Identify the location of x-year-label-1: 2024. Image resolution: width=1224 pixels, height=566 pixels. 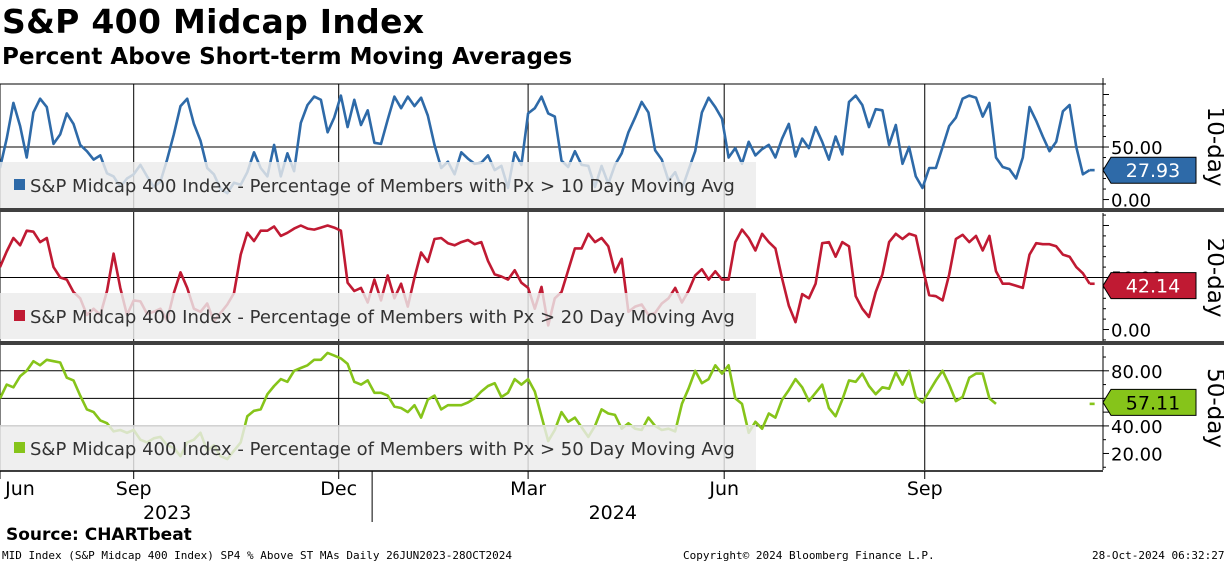
(613, 513).